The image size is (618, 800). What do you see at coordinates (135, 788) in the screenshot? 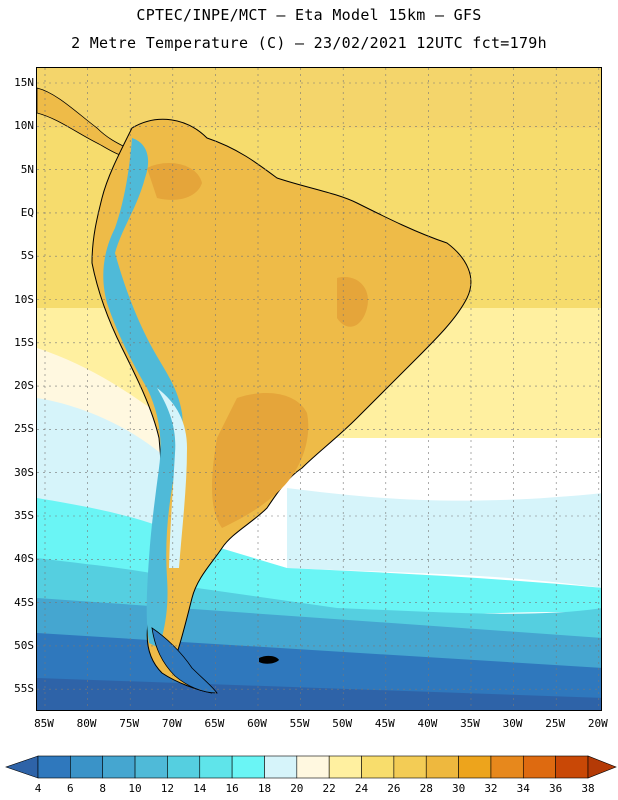
I see `colorbar-tick-label: 10` at bounding box center [135, 788].